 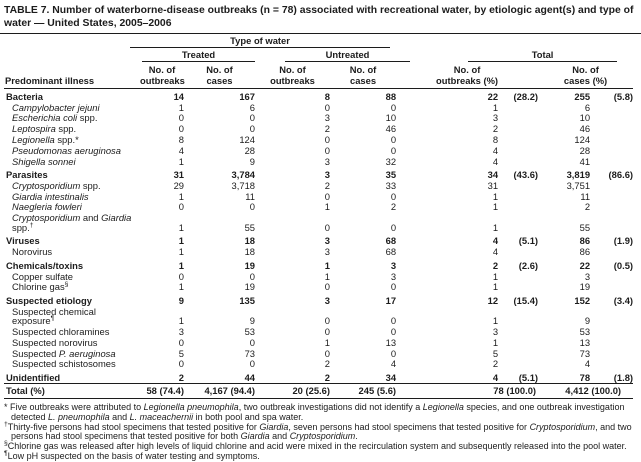 What do you see at coordinates (249, 150) in the screenshot?
I see `value-cell: 28` at bounding box center [249, 150].